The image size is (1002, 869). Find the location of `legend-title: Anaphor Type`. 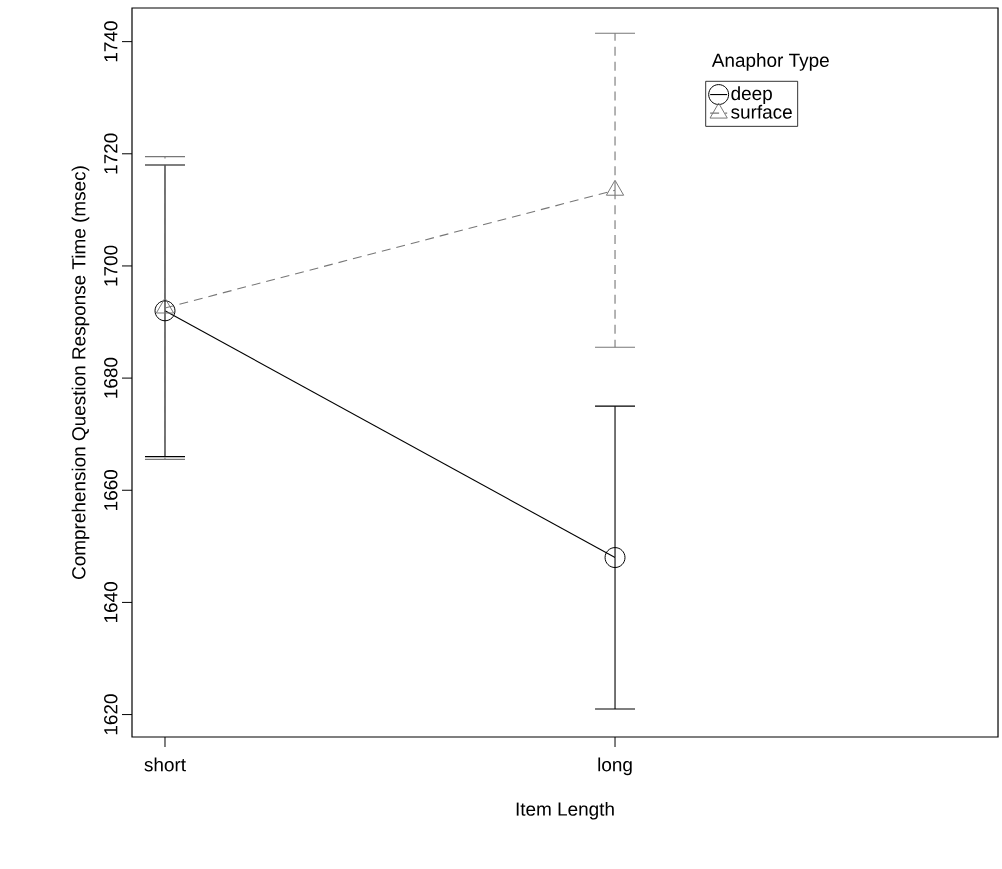

legend-title: Anaphor Type is located at coordinates (770, 62).